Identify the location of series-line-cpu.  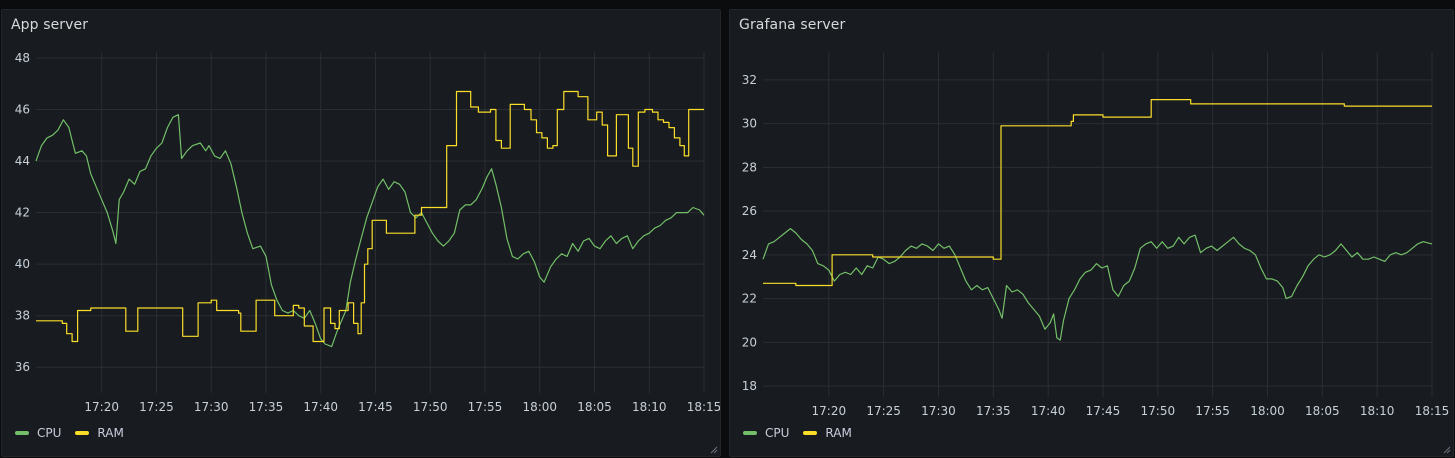
(1097, 284).